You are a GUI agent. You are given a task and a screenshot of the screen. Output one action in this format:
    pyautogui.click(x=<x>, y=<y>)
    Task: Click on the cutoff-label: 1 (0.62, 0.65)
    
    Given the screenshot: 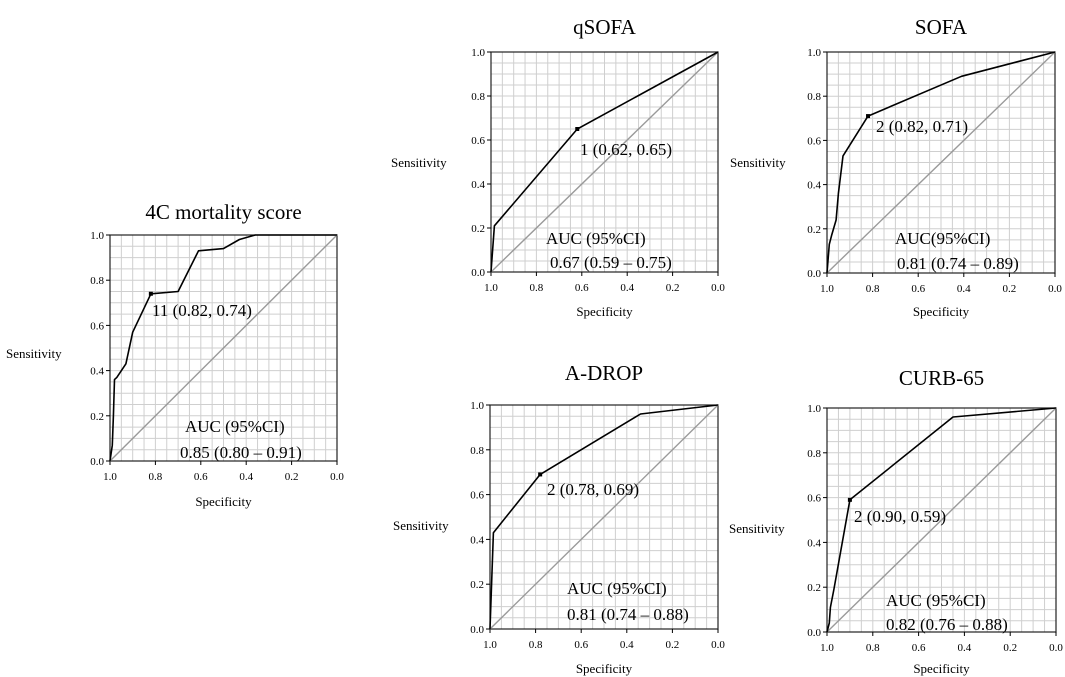 What is the action you would take?
    pyautogui.click(x=626, y=149)
    